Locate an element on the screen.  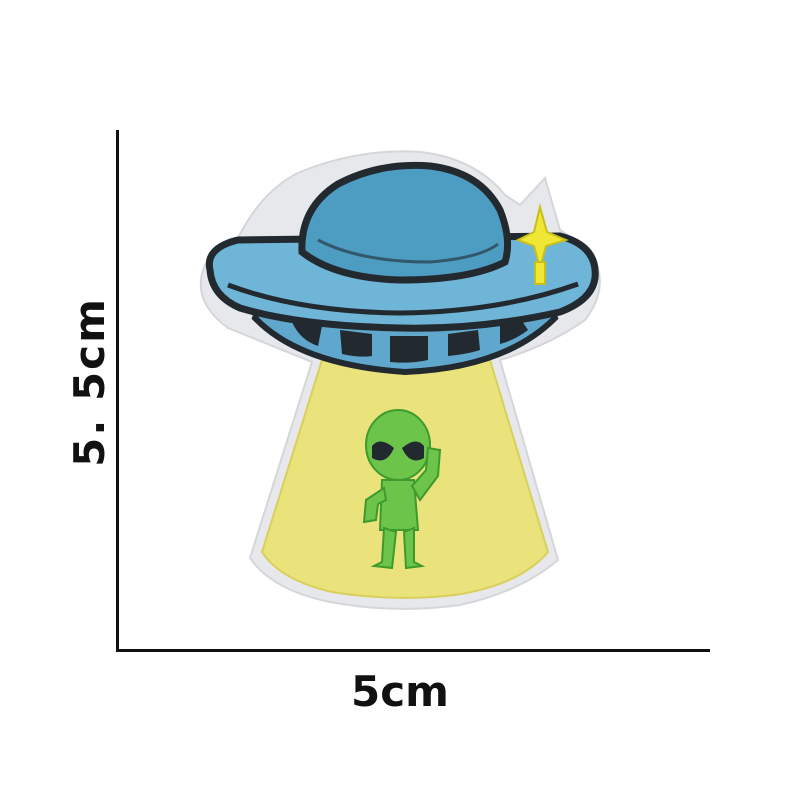
alien-icon is located at coordinates (402, 489).